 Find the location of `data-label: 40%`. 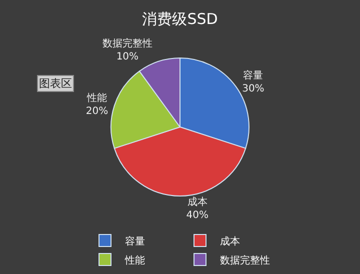

data-label: 40% is located at coordinates (197, 215).